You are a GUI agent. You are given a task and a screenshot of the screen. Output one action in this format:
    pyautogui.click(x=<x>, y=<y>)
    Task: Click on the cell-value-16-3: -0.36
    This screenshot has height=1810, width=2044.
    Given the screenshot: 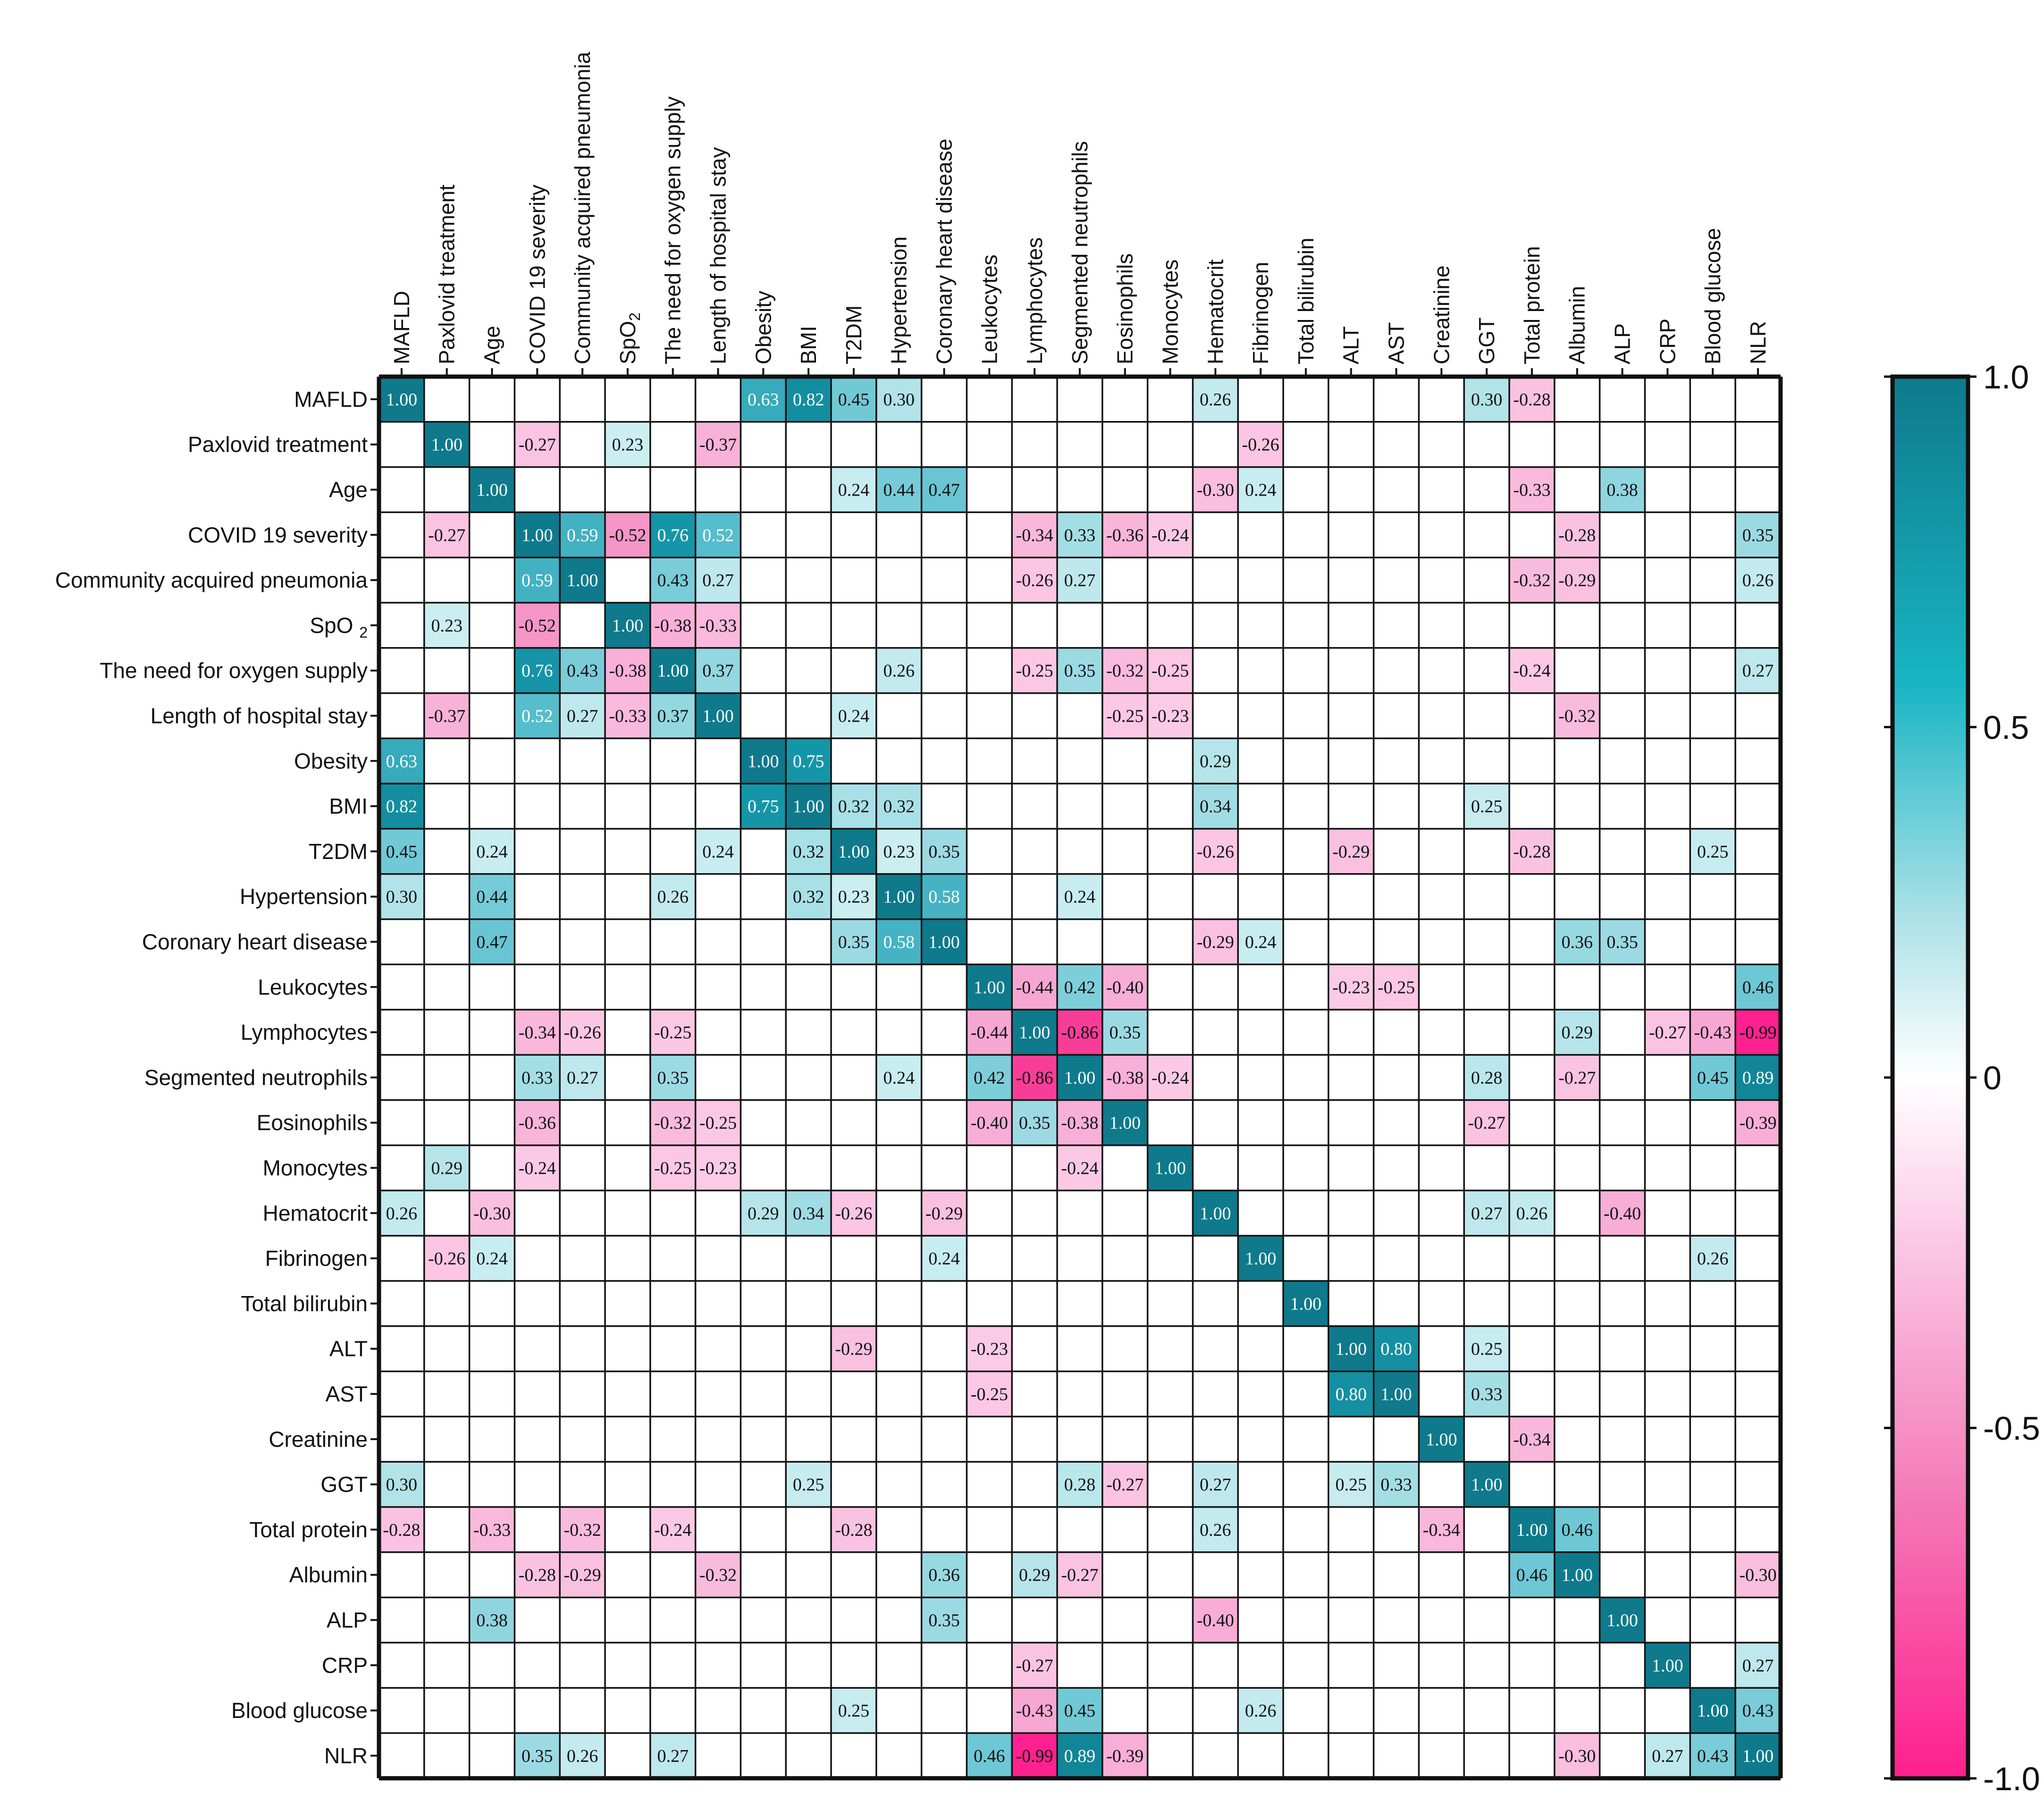 What is the action you would take?
    pyautogui.click(x=537, y=1123)
    